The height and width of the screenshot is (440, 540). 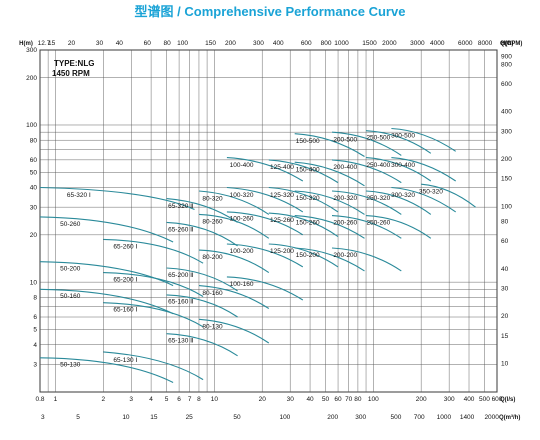 I want to click on bottom-tick-label: 100, so click(x=373, y=399).